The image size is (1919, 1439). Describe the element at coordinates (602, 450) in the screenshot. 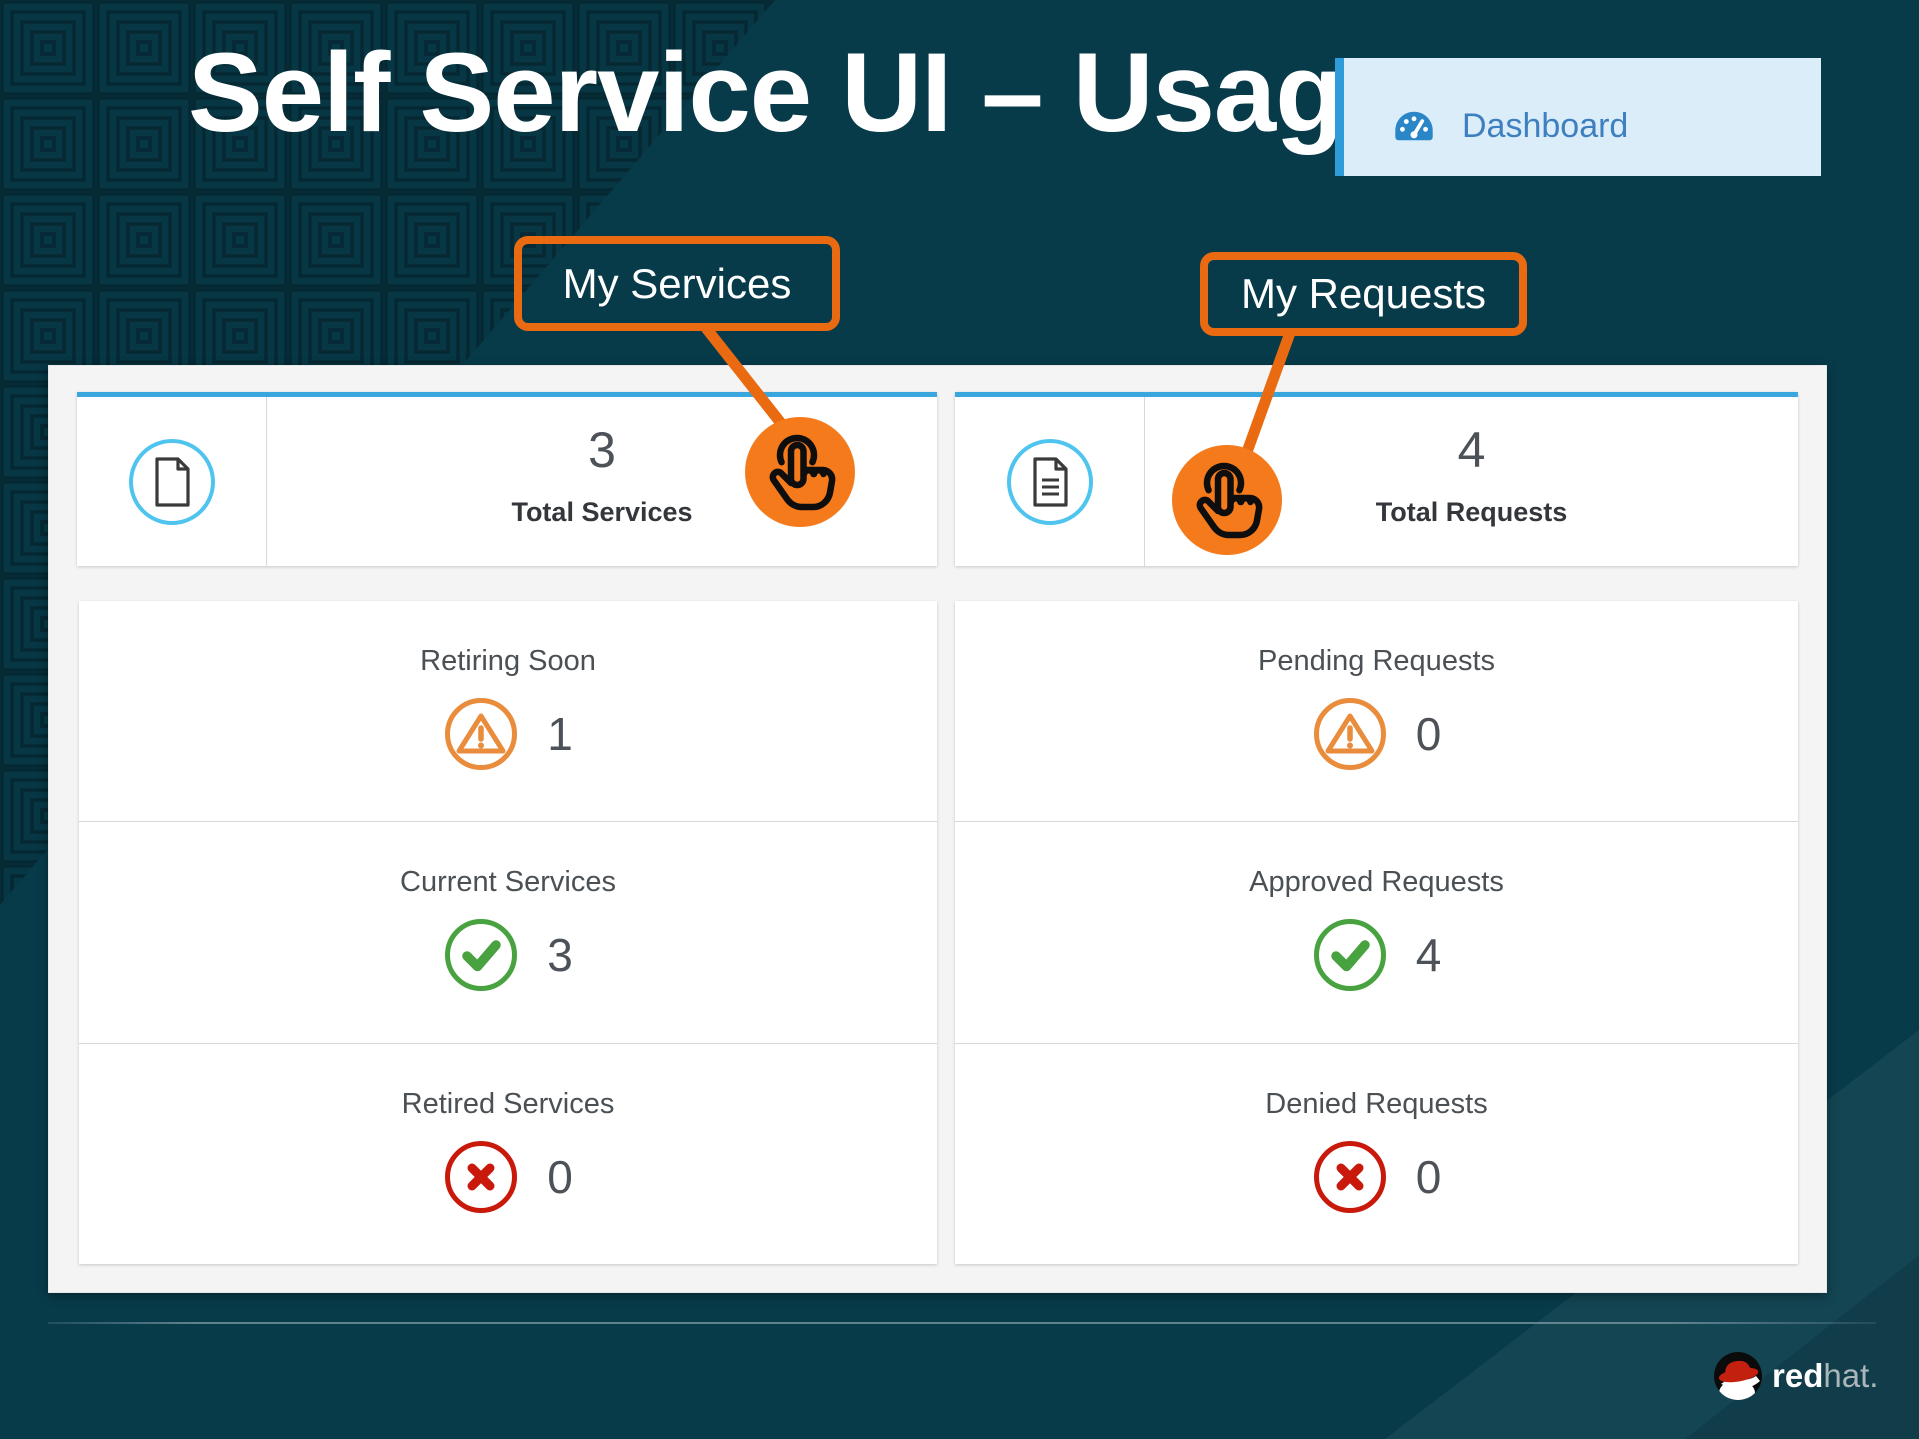

I see `total-services-count: 3` at that location.